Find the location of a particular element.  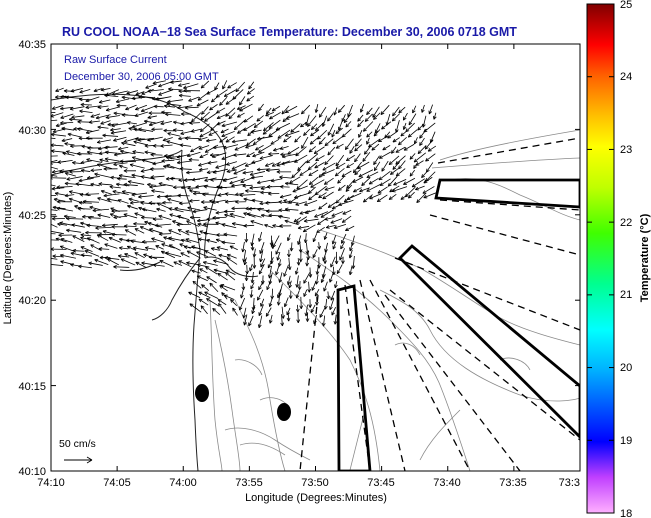

x-tick-label: 73:3 is located at coordinates (569, 483).